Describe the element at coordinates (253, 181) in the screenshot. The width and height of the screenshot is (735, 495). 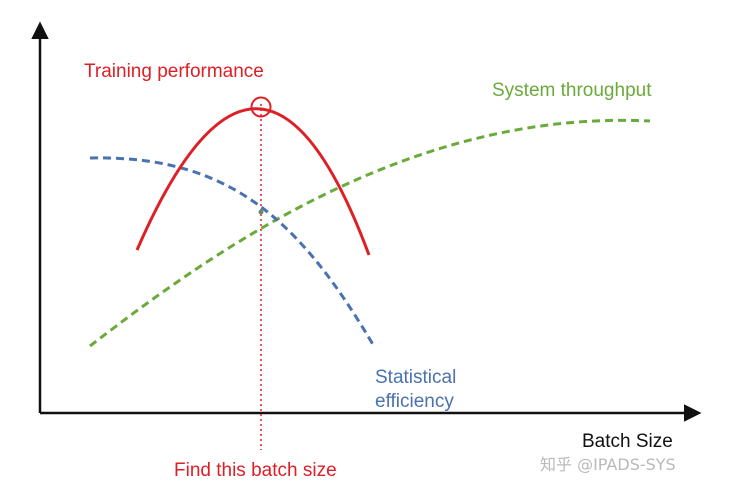
I see `training-performance-curve` at that location.